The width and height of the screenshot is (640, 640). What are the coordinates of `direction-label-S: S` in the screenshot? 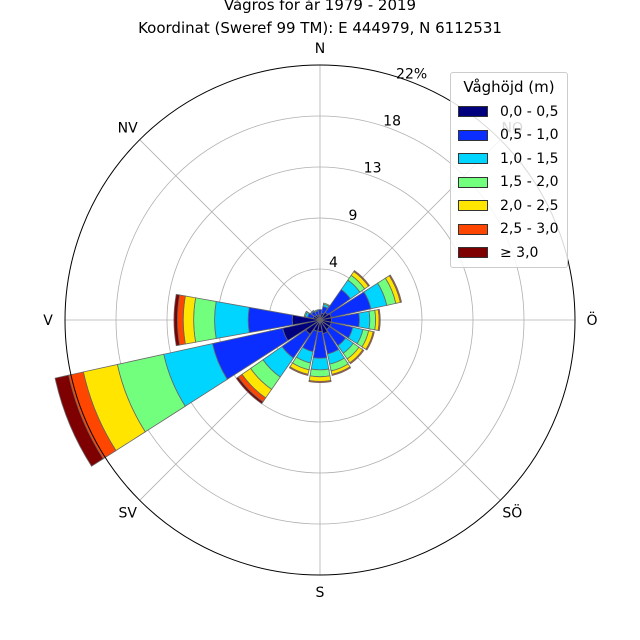 It's located at (320, 593).